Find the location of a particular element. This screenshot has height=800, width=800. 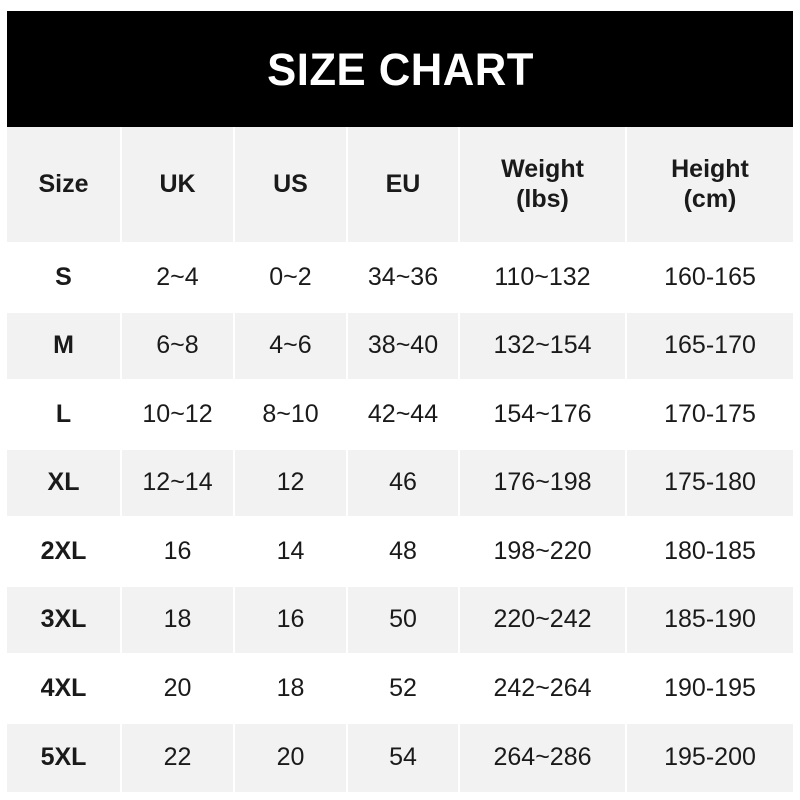

cell-eu: 42~44 is located at coordinates (404, 415).